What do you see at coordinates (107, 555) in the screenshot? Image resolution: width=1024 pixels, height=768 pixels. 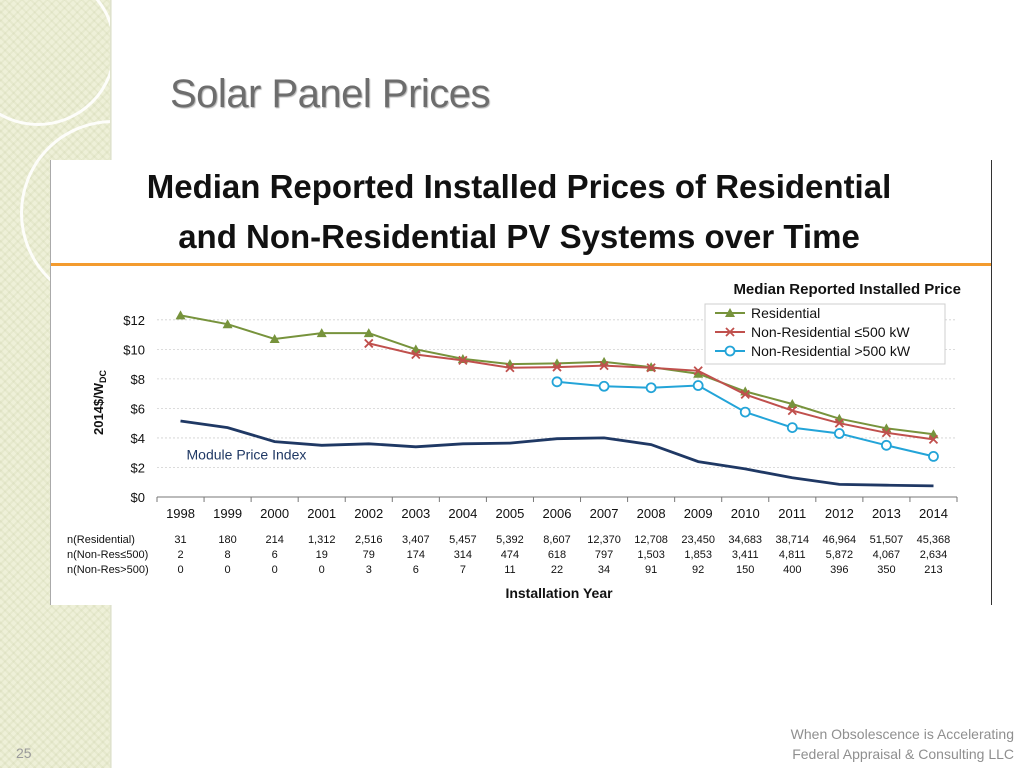 I see `count-row-label: n(Non-Res≤500)` at bounding box center [107, 555].